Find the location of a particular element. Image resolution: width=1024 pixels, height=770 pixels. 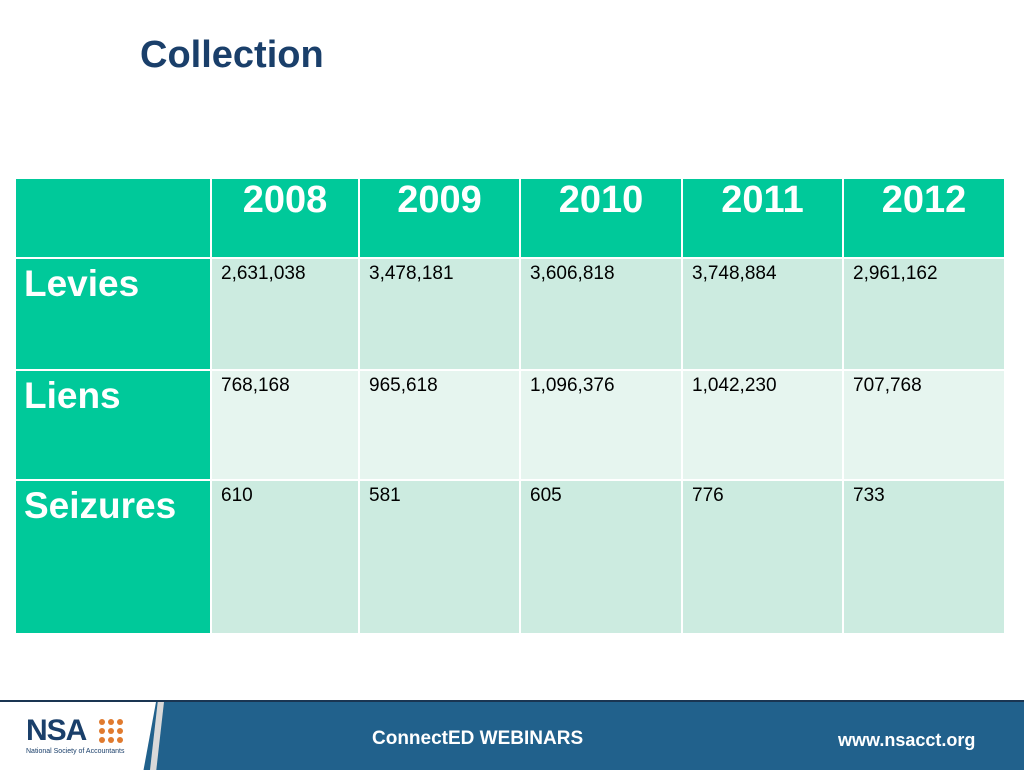

table-cell: 965,618 is located at coordinates (440, 426).